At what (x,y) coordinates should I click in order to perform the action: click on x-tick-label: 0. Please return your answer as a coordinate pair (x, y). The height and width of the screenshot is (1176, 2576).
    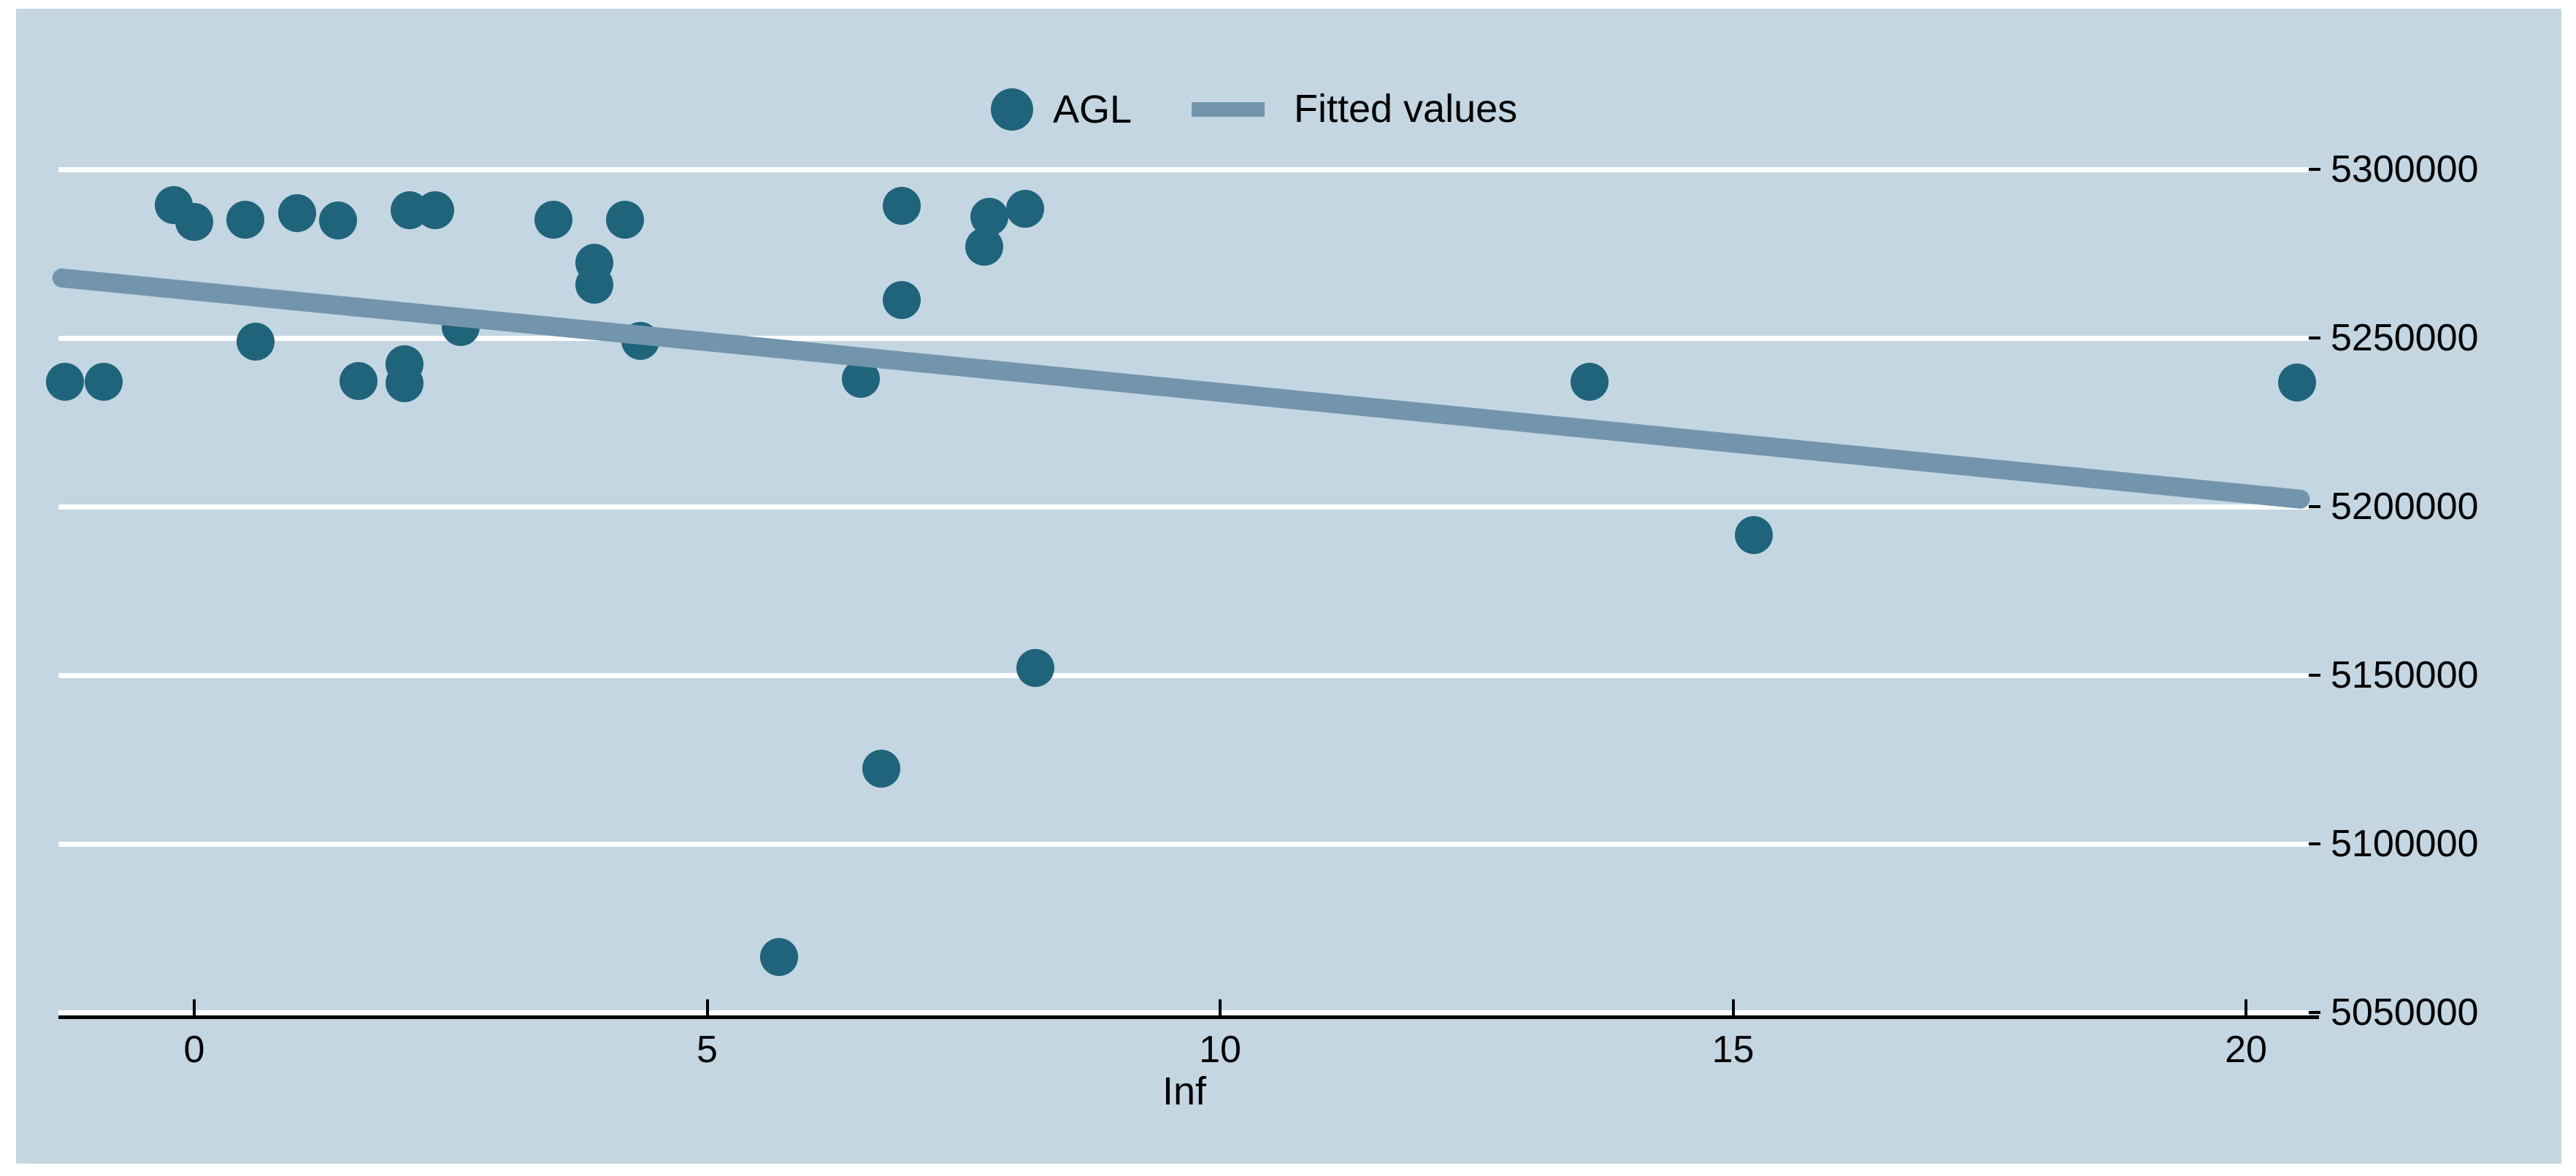
    Looking at the image, I should click on (194, 1050).